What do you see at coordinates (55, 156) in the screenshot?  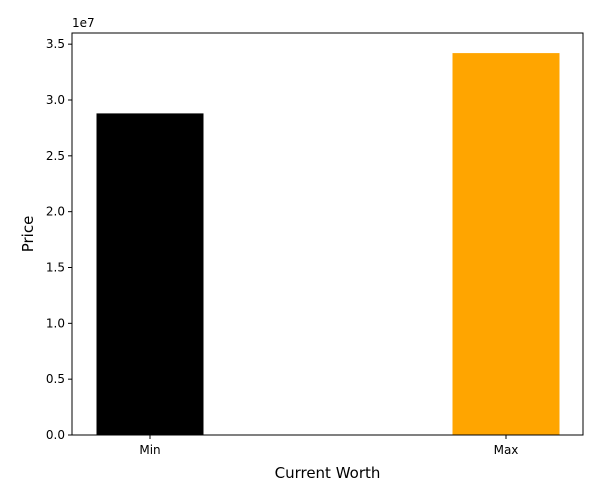 I see `y-tick-label: 2.5` at bounding box center [55, 156].